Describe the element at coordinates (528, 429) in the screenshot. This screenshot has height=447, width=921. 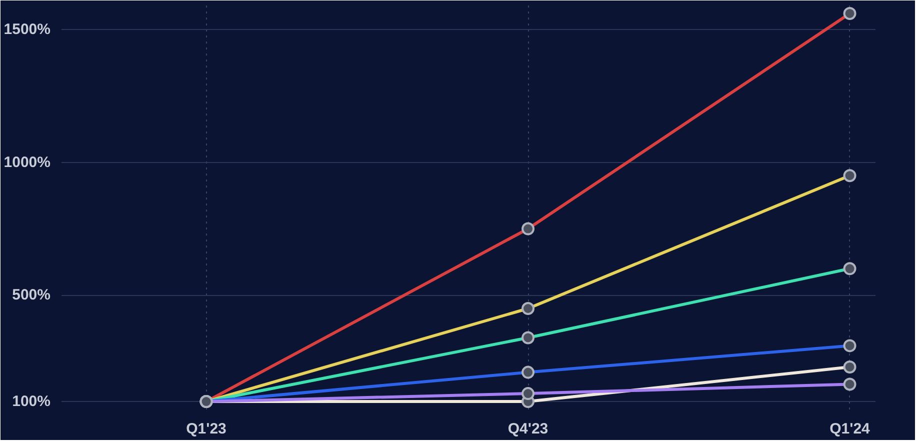
I see `x-tick-label: Q4'23` at that location.